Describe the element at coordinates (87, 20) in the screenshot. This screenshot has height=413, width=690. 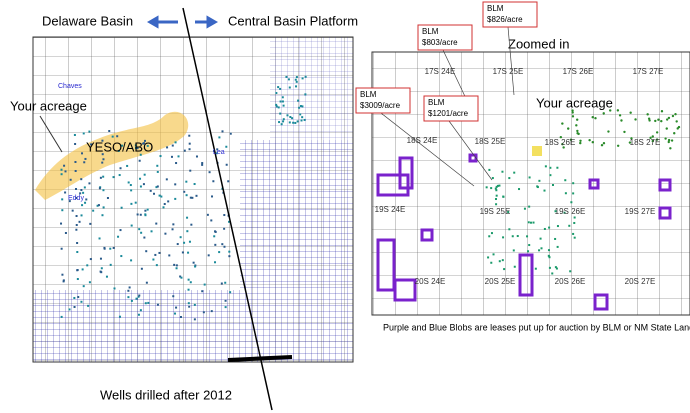
I see `basin-label: Delaware Basin` at that location.